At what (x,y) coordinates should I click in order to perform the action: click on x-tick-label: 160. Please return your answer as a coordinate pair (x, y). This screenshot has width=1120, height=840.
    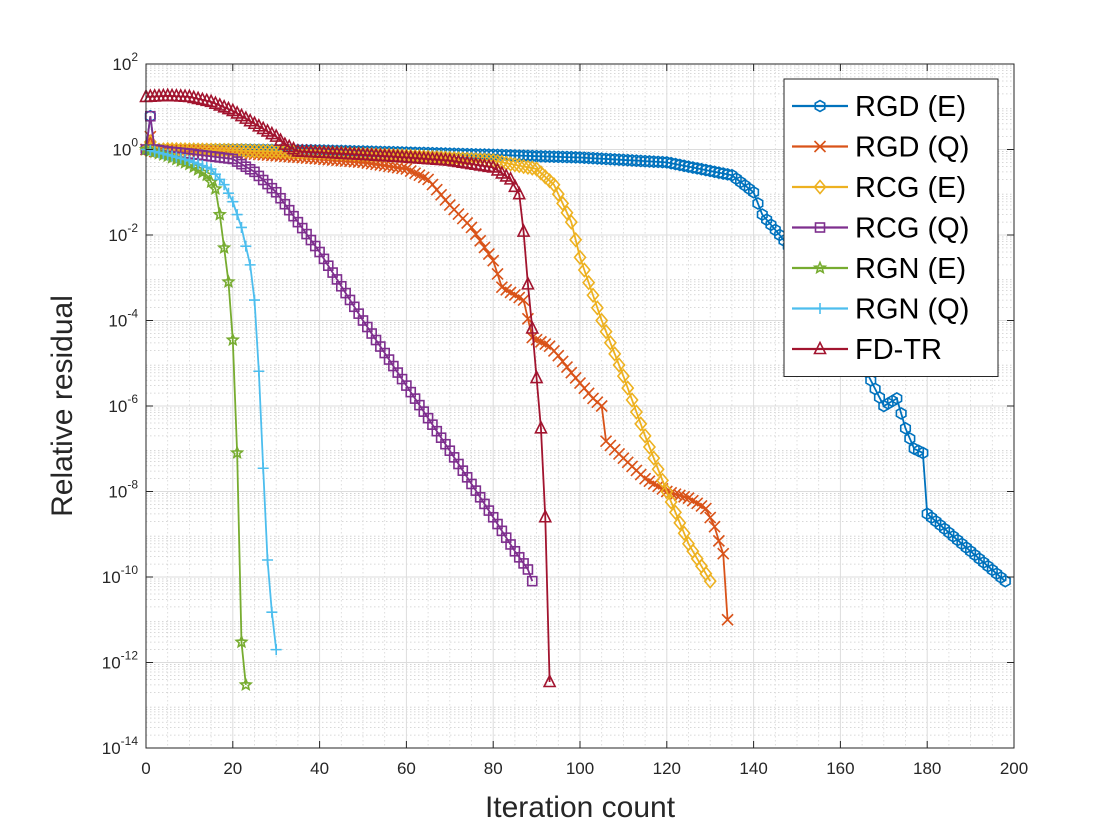
    Looking at the image, I should click on (840, 768).